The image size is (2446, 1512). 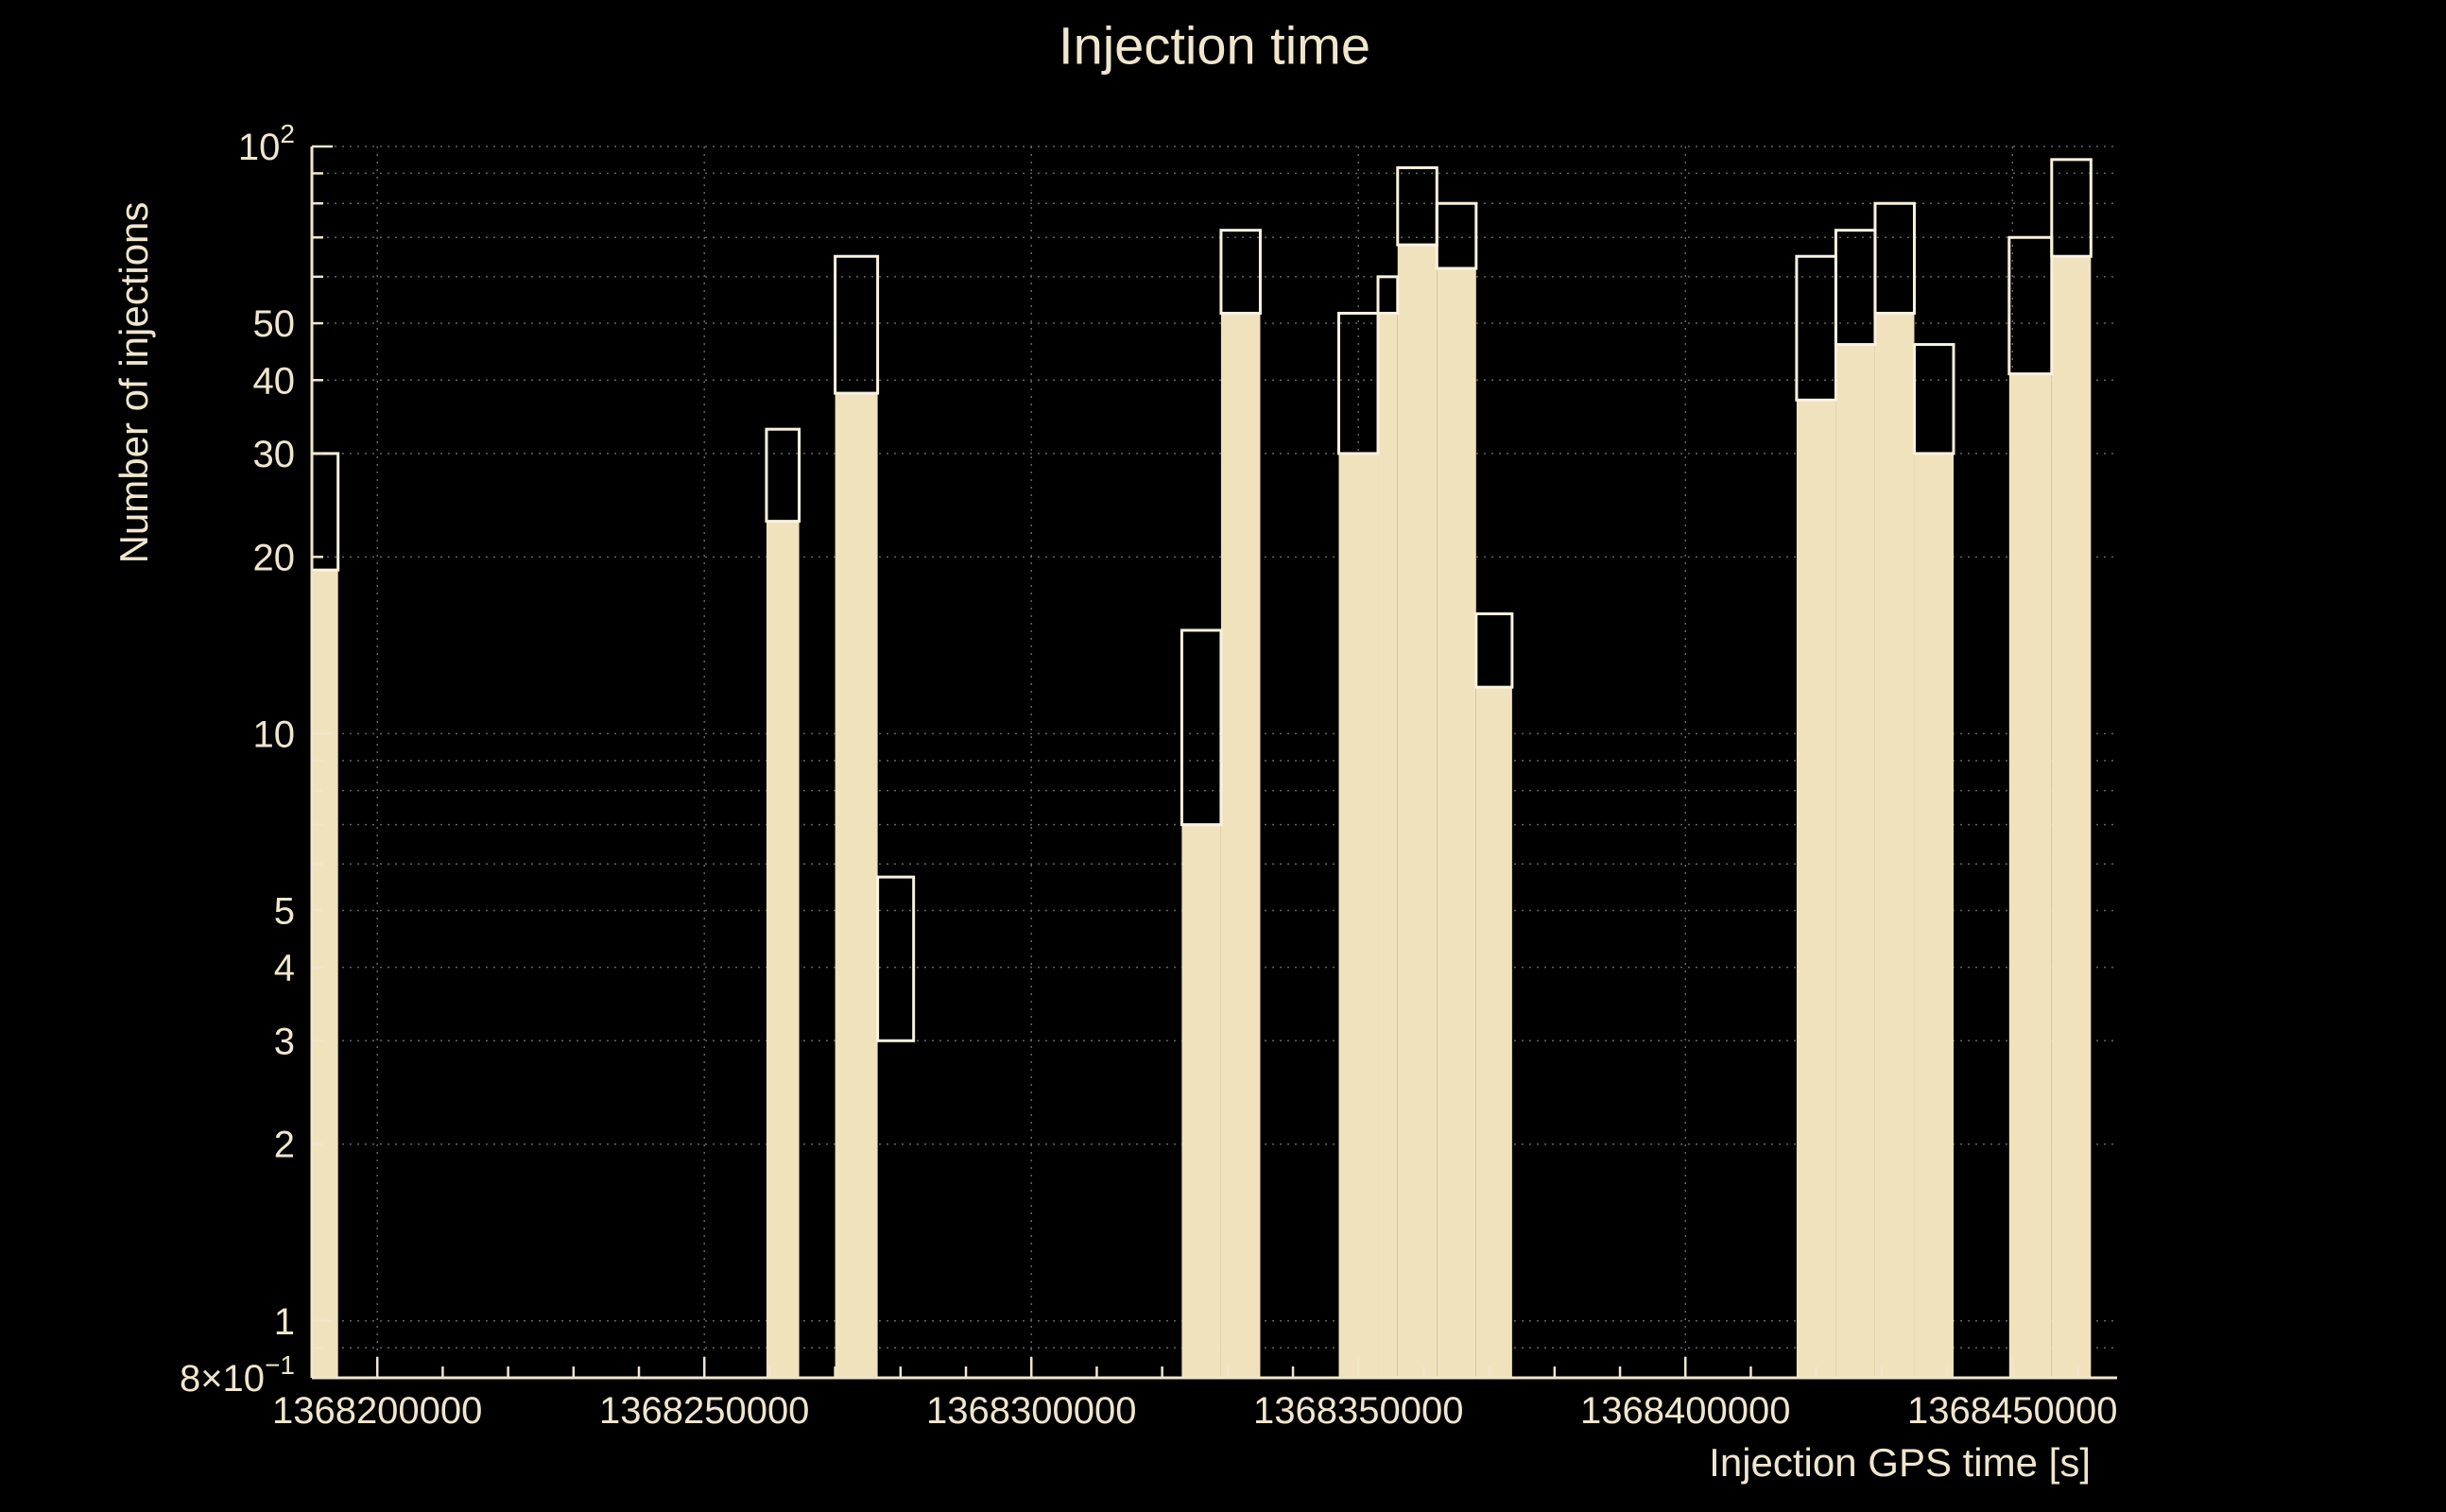 What do you see at coordinates (274, 734) in the screenshot?
I see `y-tick-label: 10` at bounding box center [274, 734].